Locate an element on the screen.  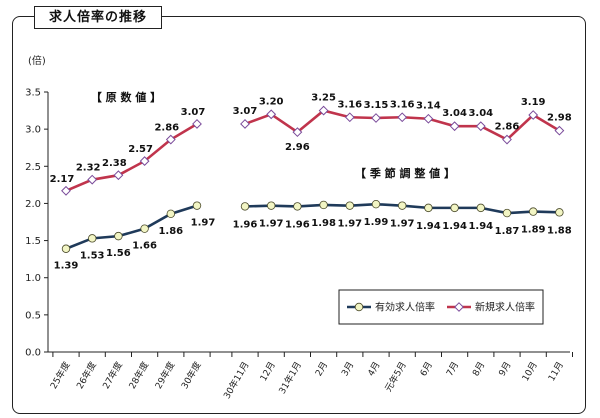
data-label: 1.89 is located at coordinates (533, 230).